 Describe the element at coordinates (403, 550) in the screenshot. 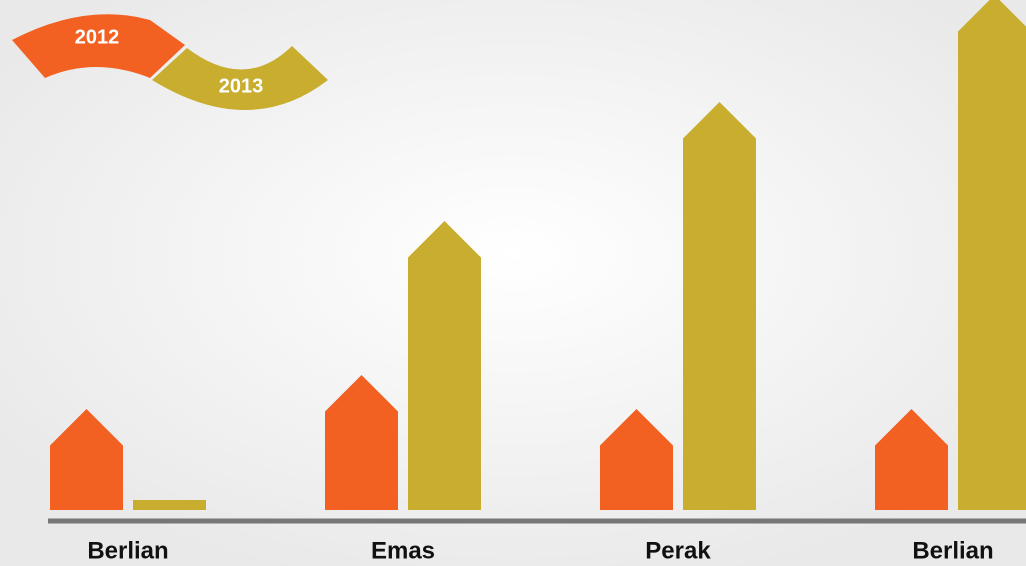

I see `x-tick-label: Emas` at that location.